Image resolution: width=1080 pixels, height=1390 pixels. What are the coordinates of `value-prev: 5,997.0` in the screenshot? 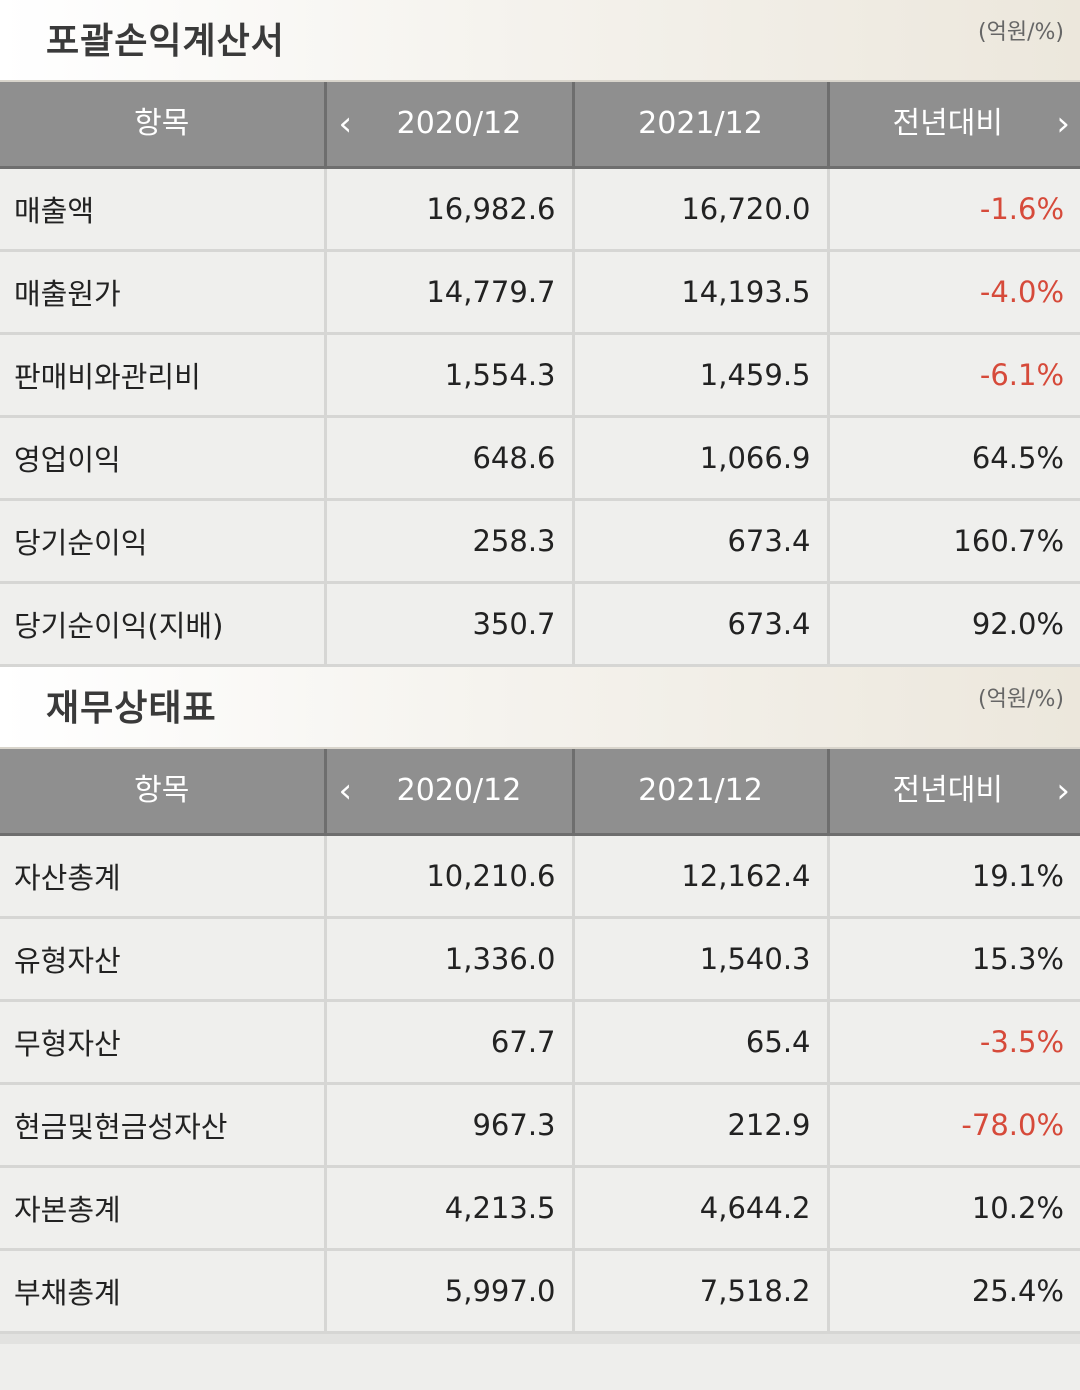 It's located at (450, 1291).